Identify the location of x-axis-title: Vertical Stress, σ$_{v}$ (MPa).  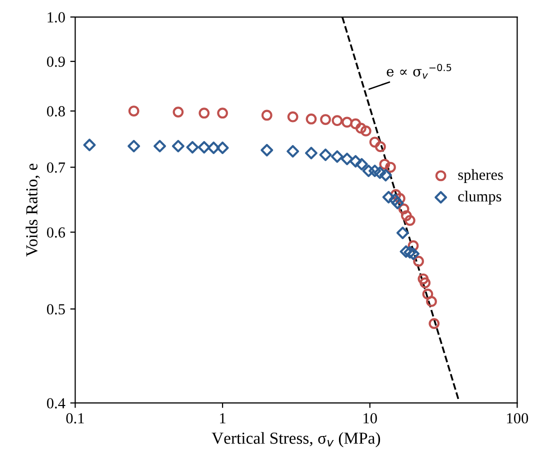
(296, 440).